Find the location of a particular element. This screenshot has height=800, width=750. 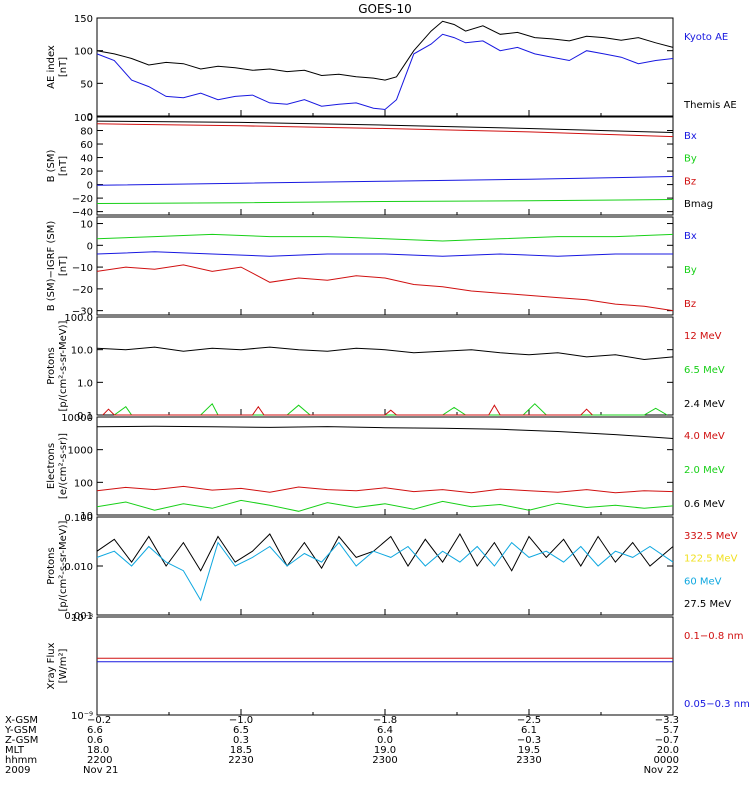

footer-row-label: X-GSM is located at coordinates (21, 720).